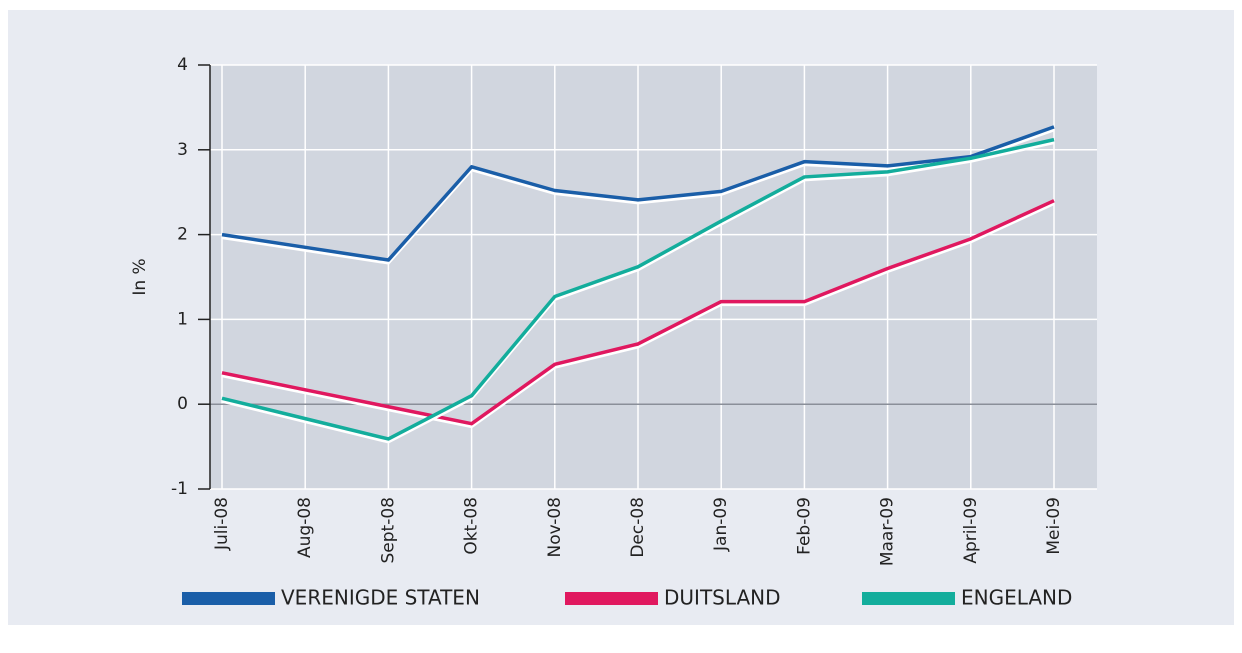 This screenshot has width=1242, height=653. I want to click on x-tick-label: Dec-08, so click(638, 527).